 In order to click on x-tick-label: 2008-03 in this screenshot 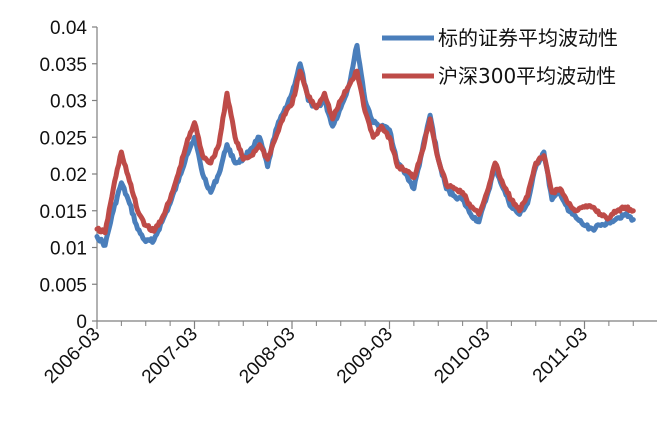, I will do `click(267, 356)`.